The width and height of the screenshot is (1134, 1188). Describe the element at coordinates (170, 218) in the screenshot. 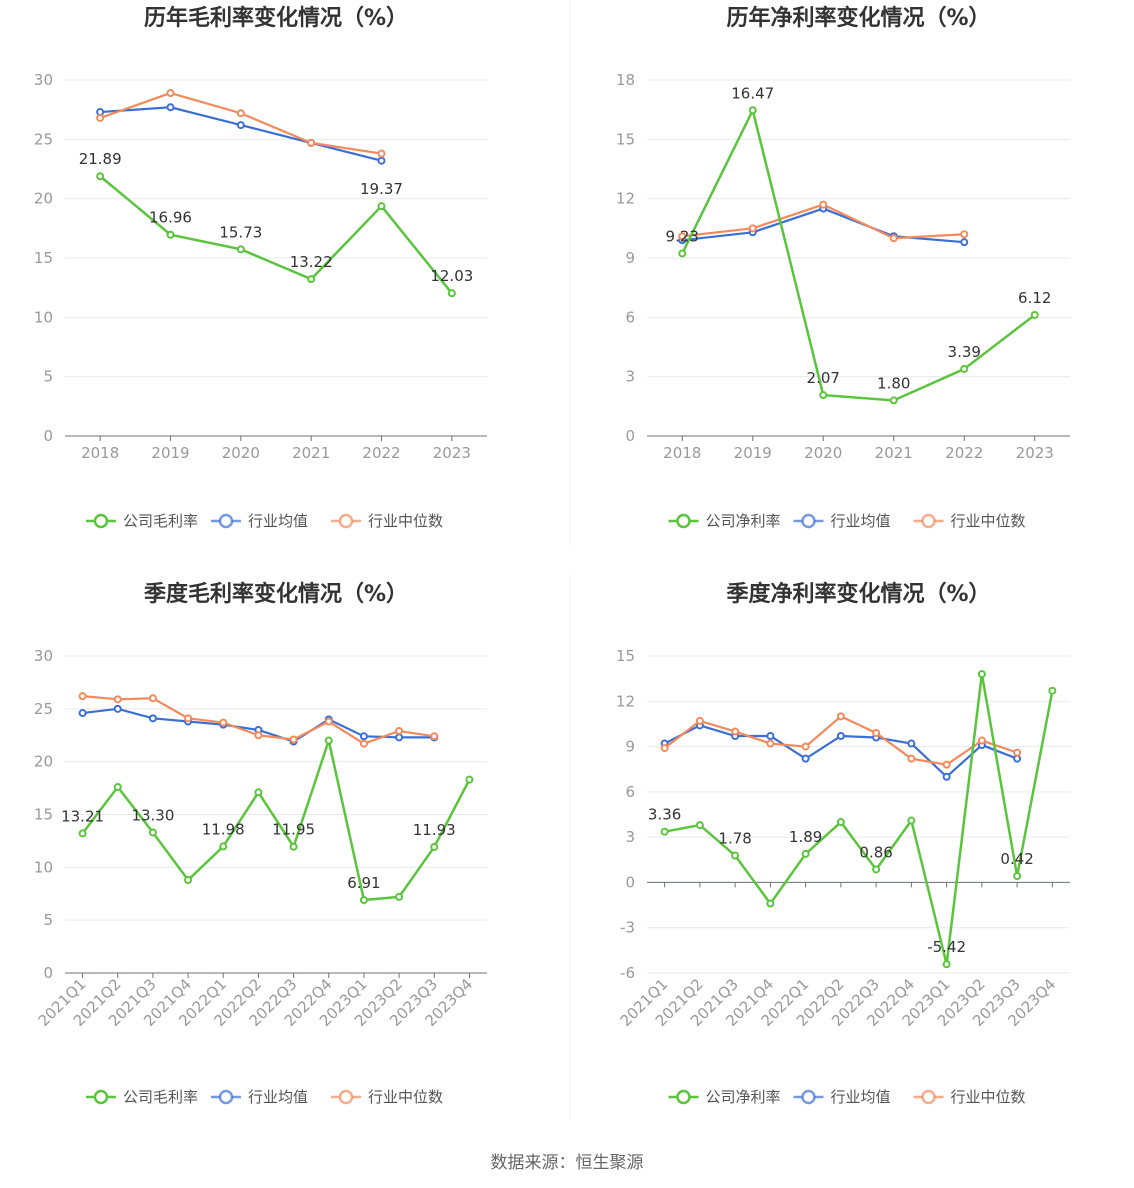

I see `data-label: 16.96` at that location.